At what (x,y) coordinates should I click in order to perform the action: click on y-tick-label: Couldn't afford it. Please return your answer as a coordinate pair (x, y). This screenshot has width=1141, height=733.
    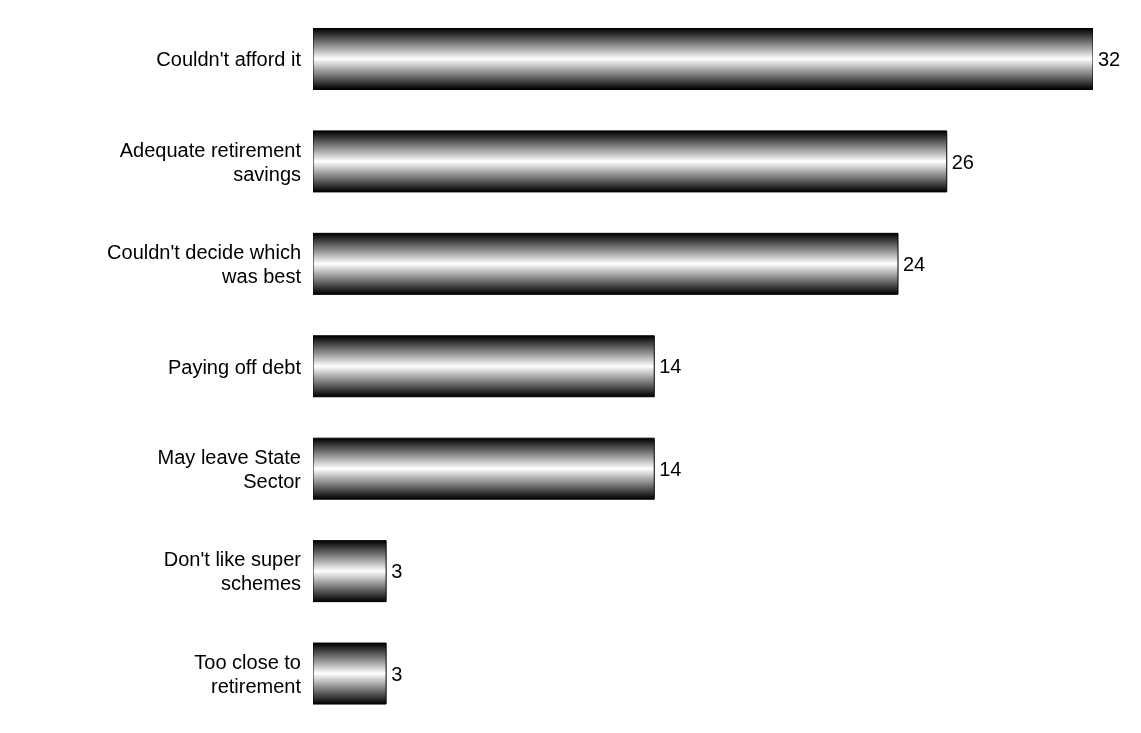
    Looking at the image, I should click on (229, 59).